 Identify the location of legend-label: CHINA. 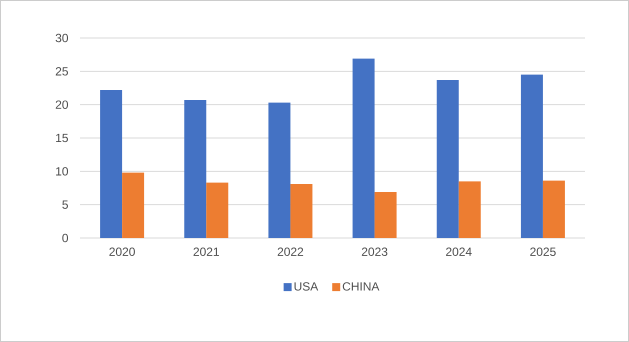
(361, 286).